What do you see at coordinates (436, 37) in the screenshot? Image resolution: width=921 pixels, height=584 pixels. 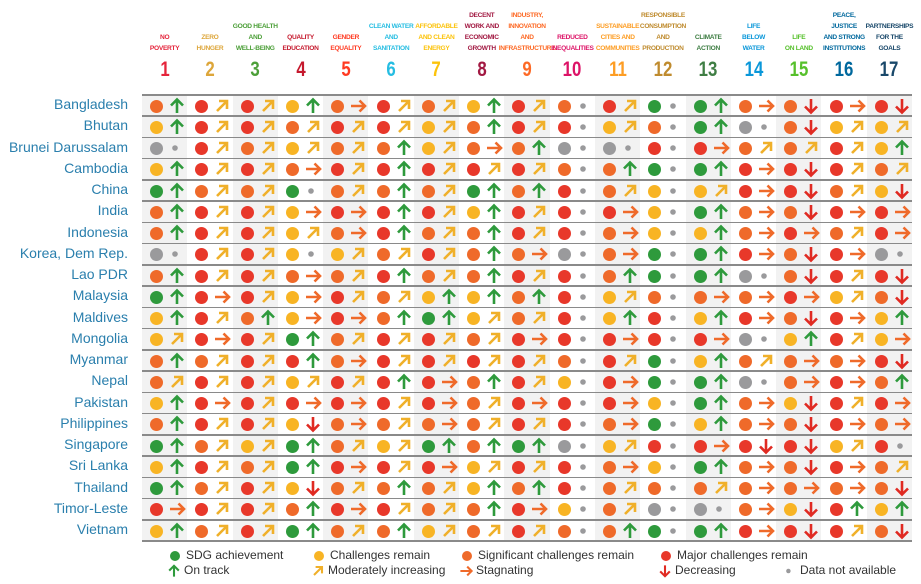 I see `goal-name: AFFORDABLE AND CLEAN ENERGY` at bounding box center [436, 37].